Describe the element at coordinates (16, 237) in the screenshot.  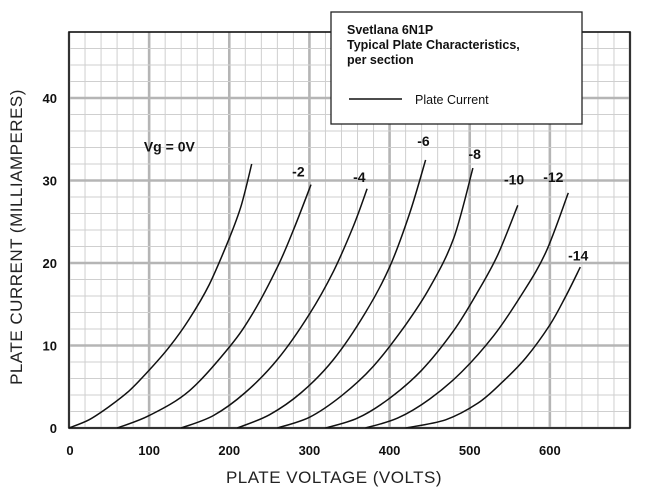
I see `y-axis-title: PLATE CURRENT (MILLIAMPERES)` at that location.